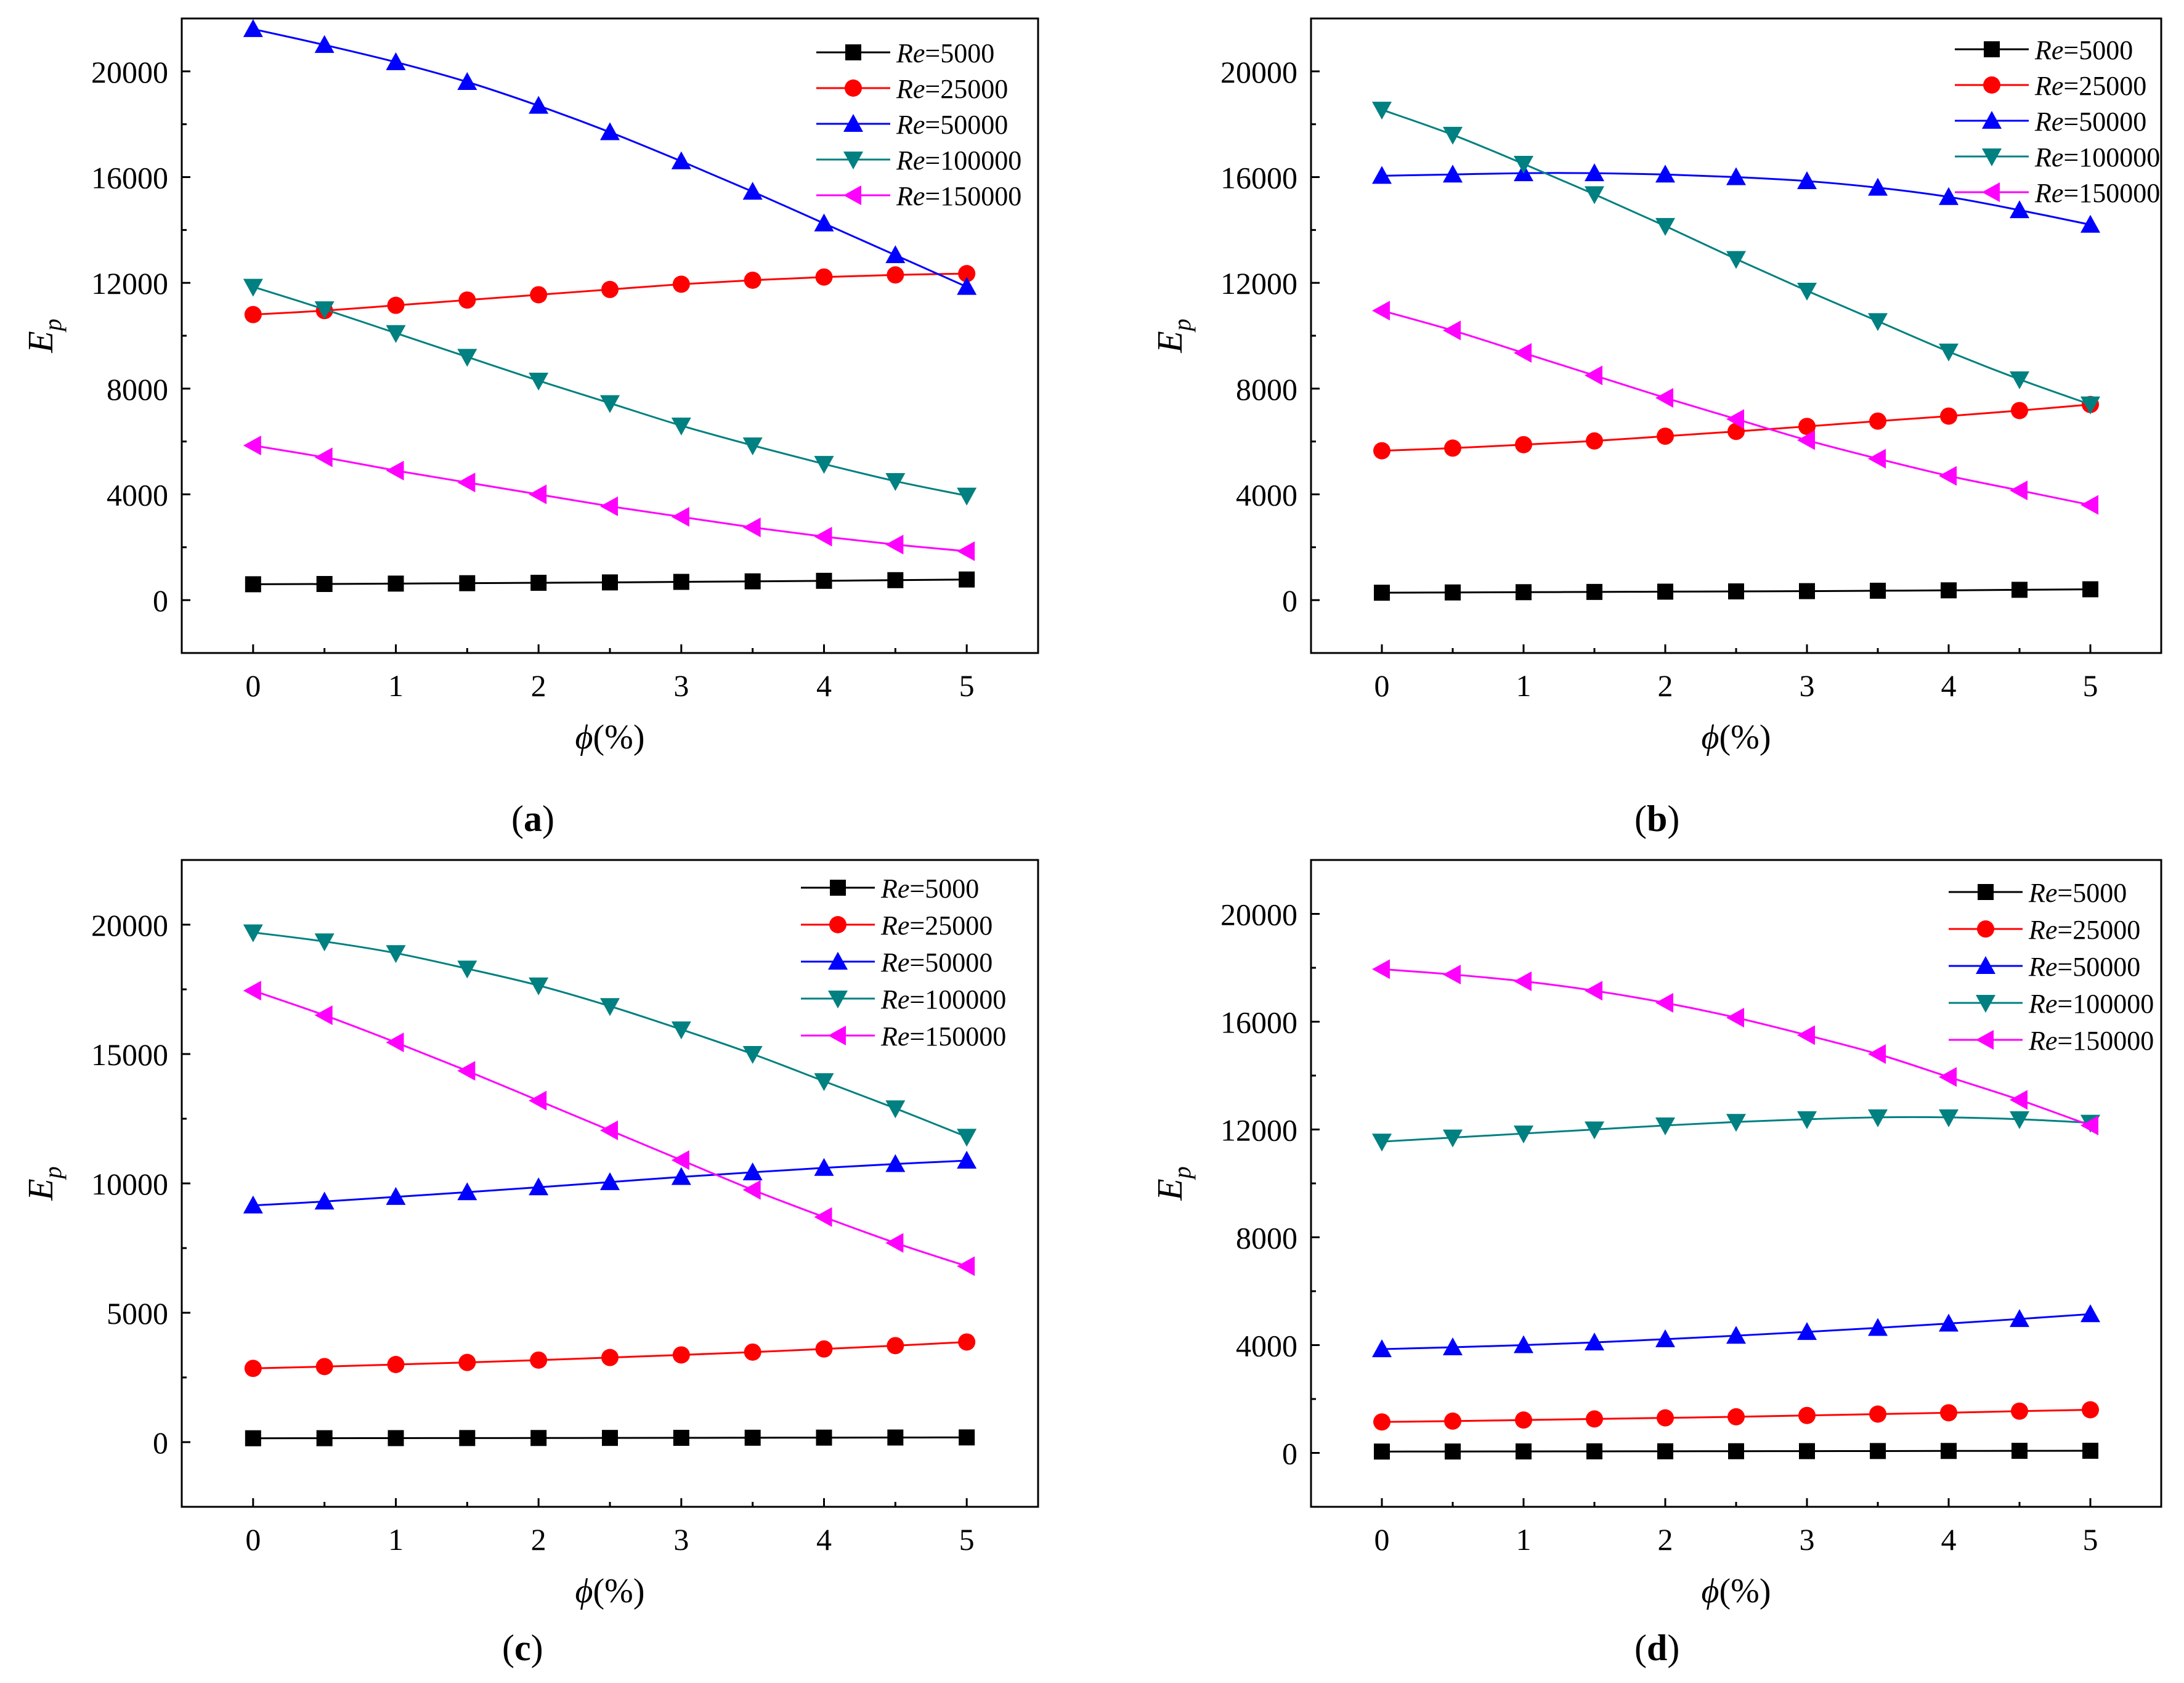 Image resolution: width=2184 pixels, height=1683 pixels. What do you see at coordinates (1657, 818) in the screenshot?
I see `panel-label-b: (b)` at bounding box center [1657, 818].